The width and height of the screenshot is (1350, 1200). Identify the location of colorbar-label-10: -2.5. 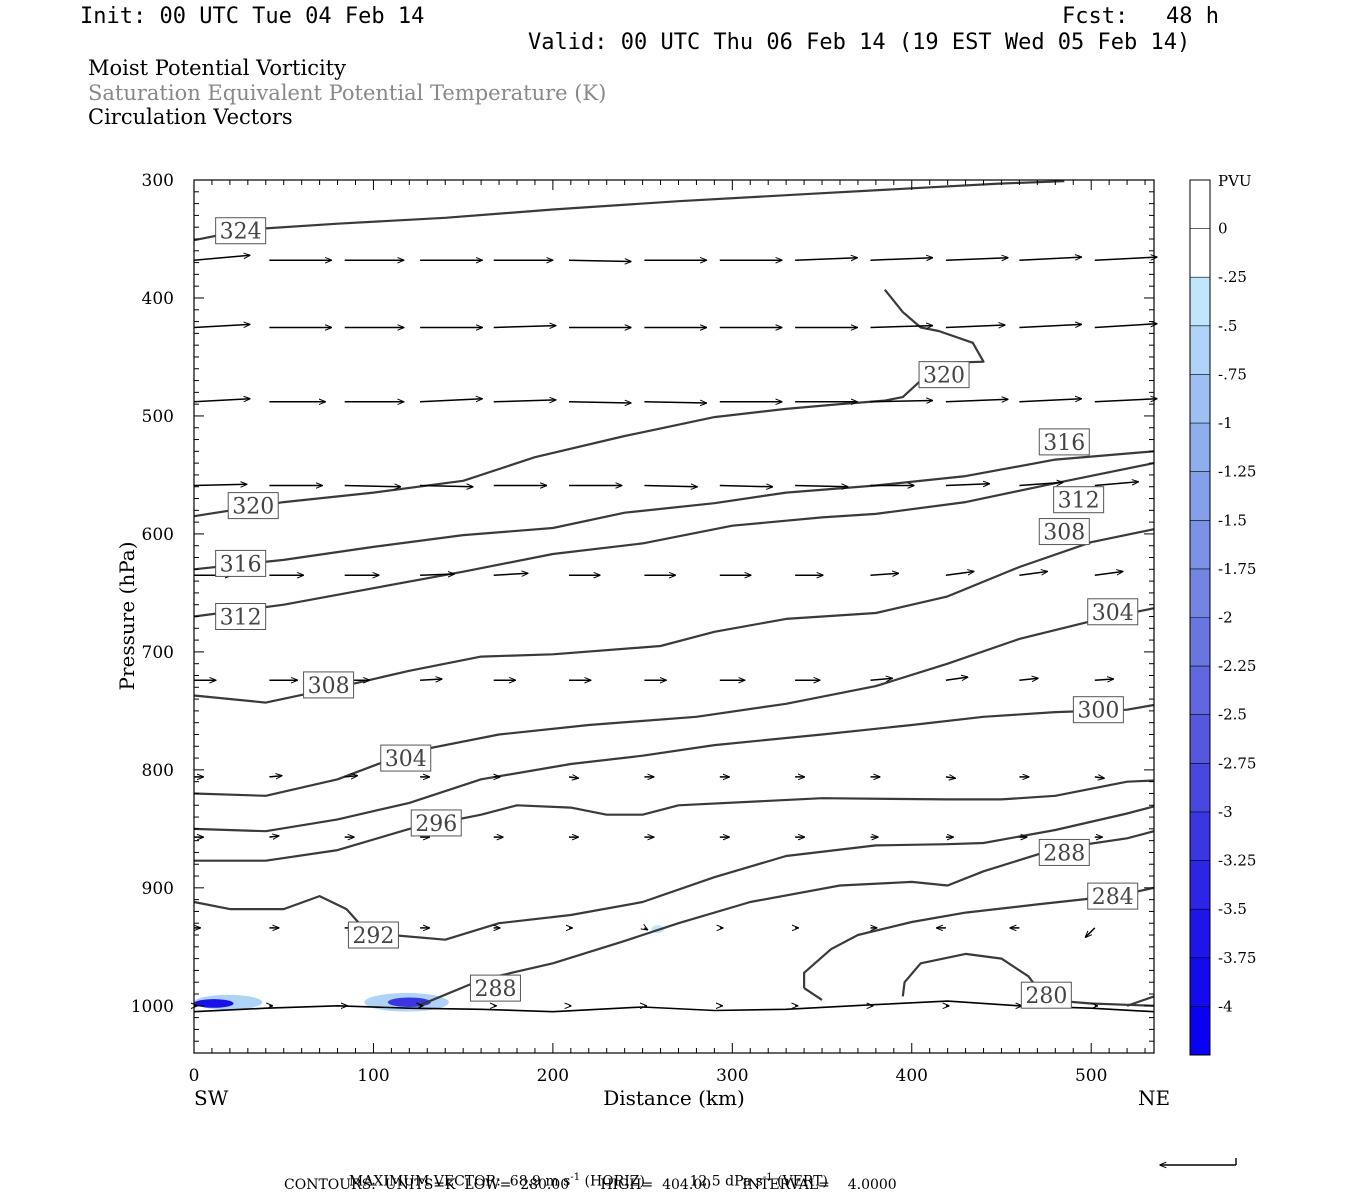
(1232, 715).